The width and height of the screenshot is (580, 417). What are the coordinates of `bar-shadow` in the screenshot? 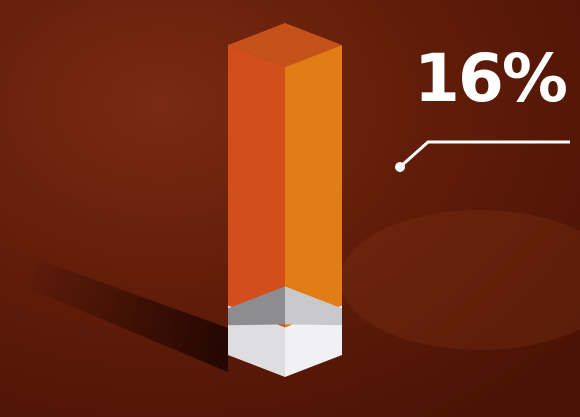 It's located at (124, 316).